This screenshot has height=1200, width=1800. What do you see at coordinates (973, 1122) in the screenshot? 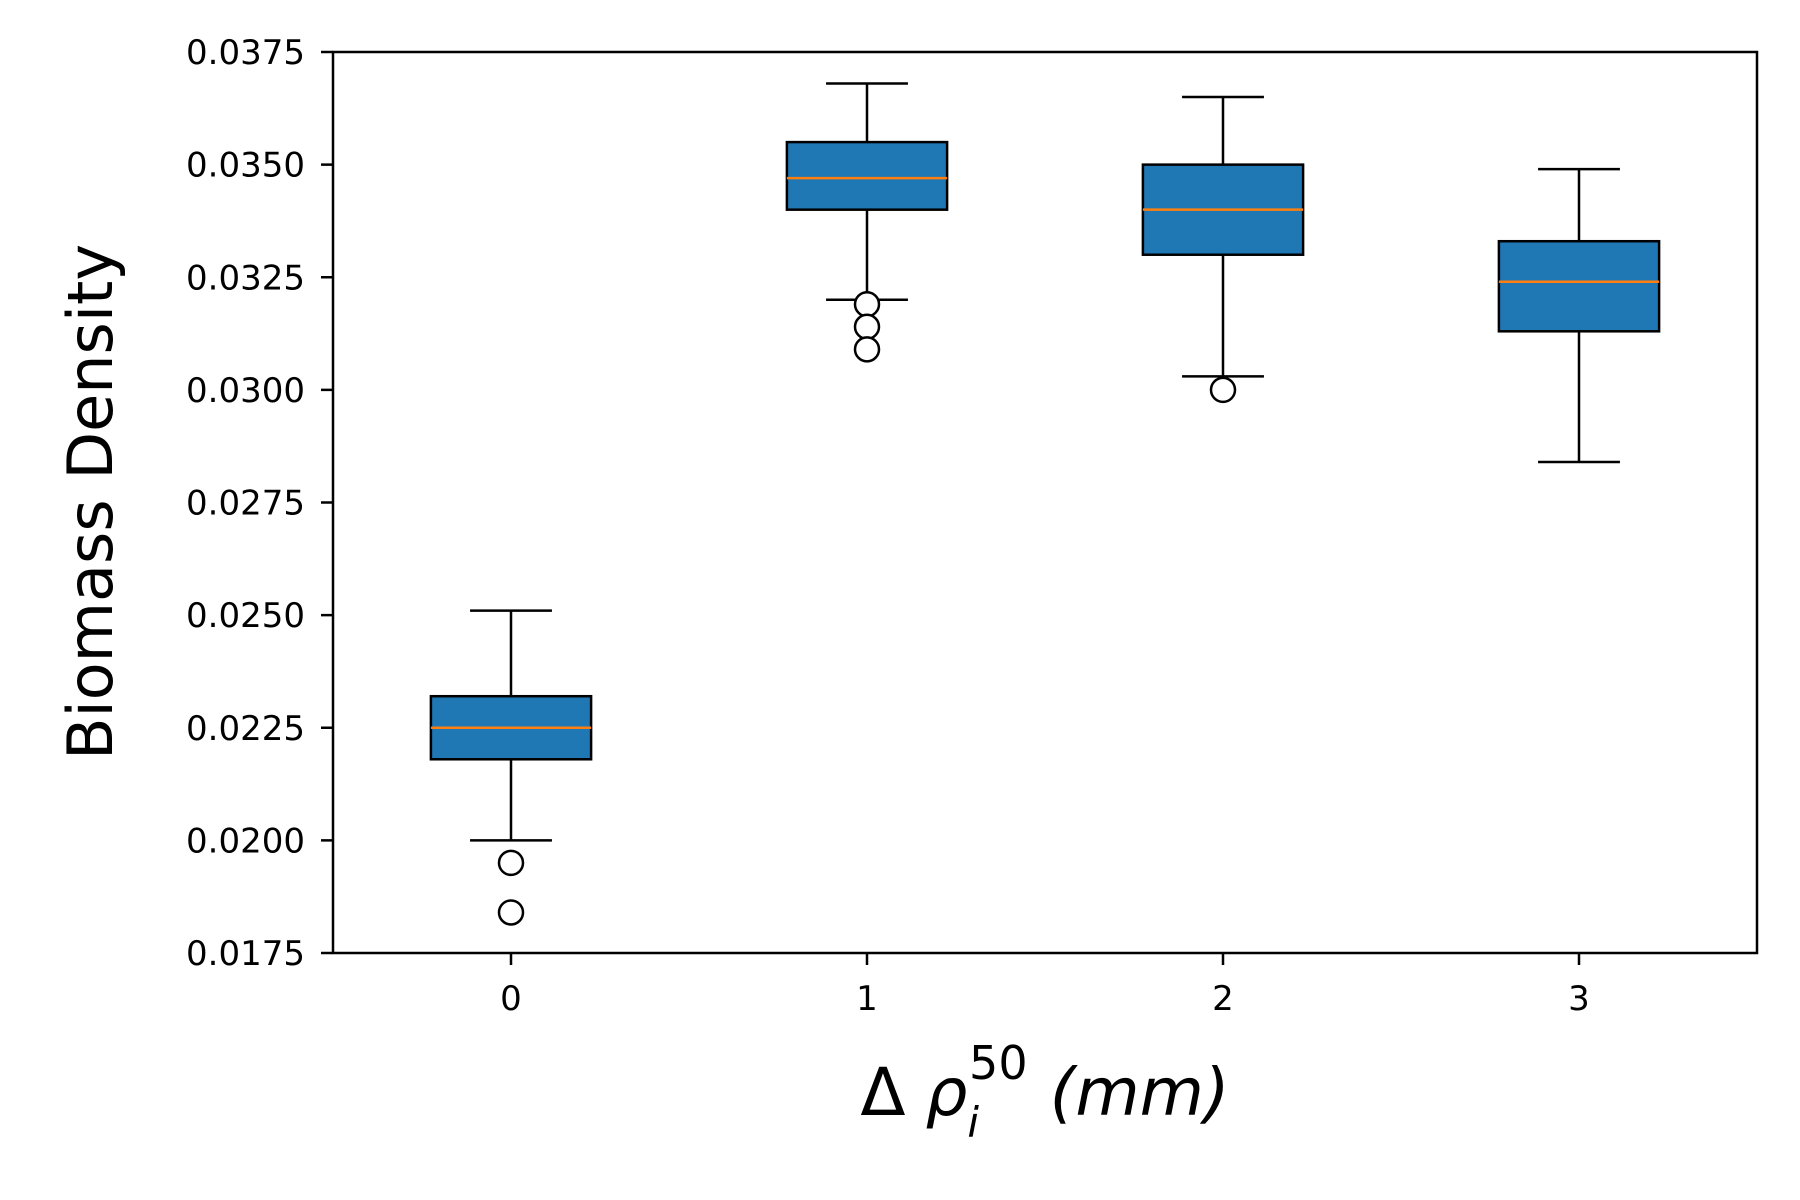
I see `x-axis-title-subscript: i` at bounding box center [973, 1122].